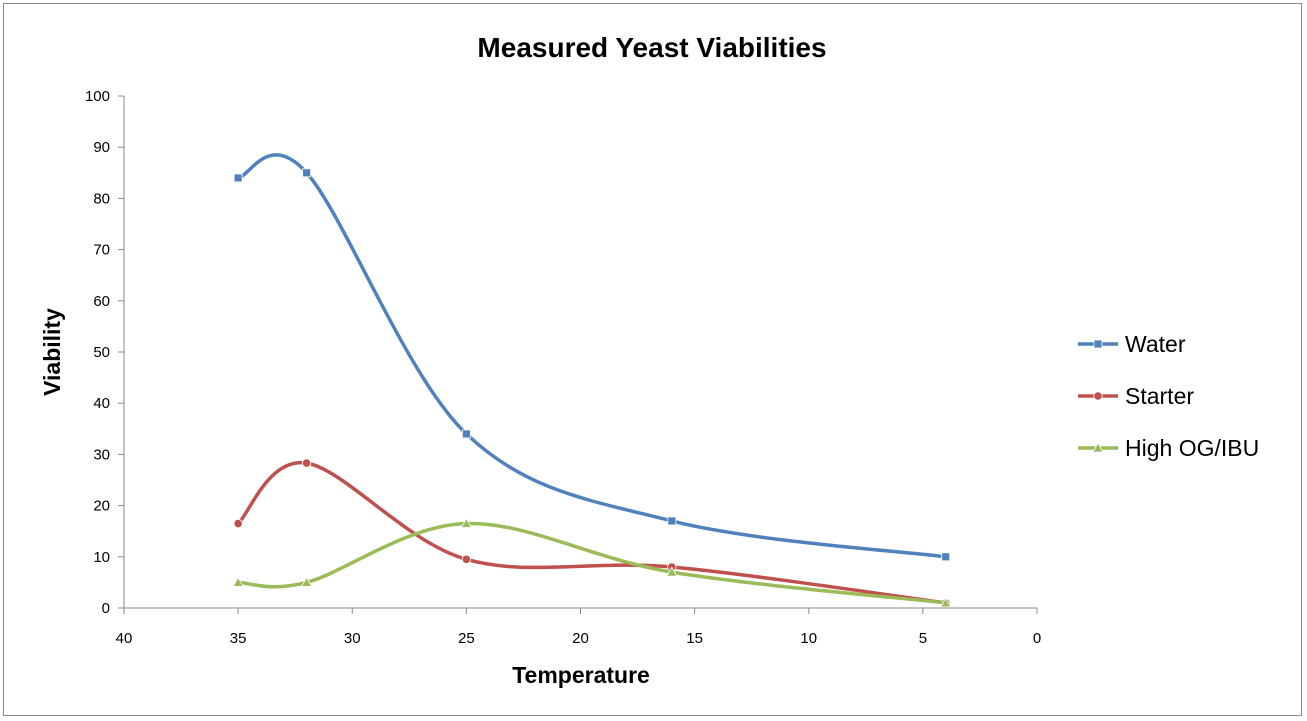  What do you see at coordinates (352, 638) in the screenshot?
I see `x-tick-label: 30` at bounding box center [352, 638].